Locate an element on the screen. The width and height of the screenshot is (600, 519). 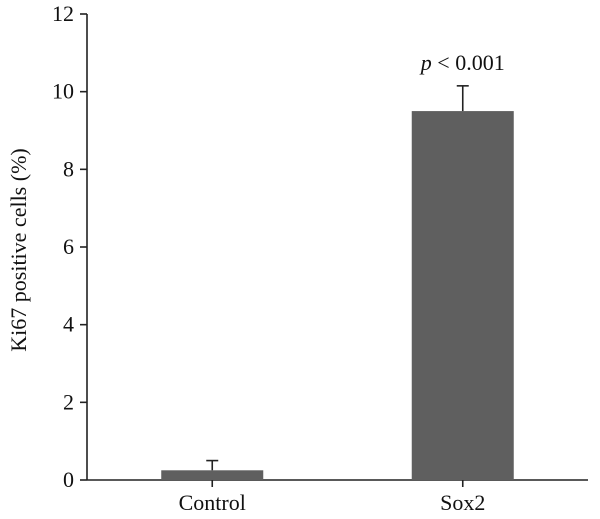
y-tick-label: 12 is located at coordinates (63, 13).